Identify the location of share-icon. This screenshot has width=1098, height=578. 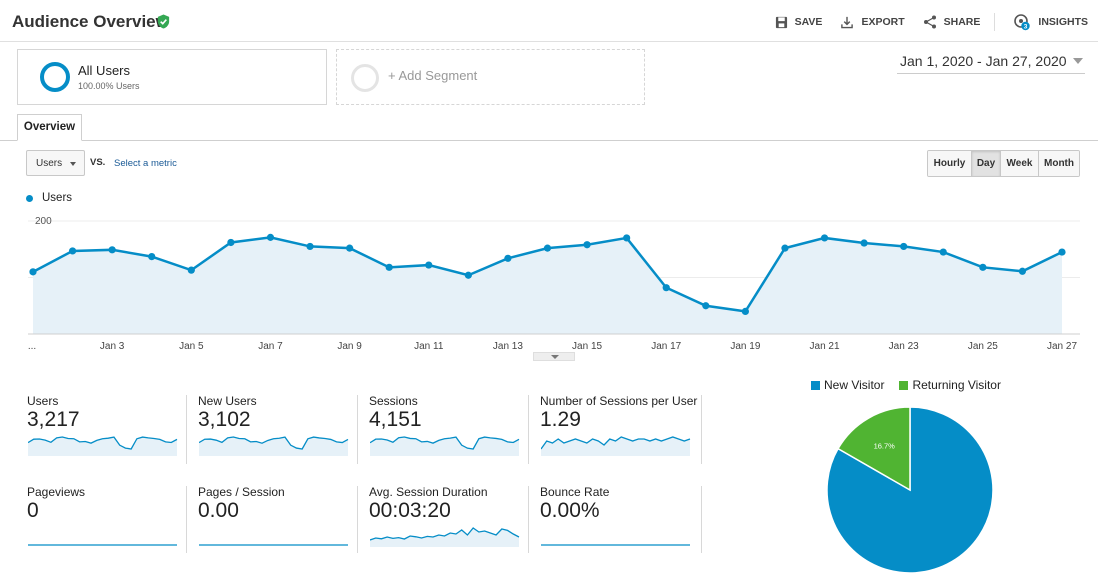
(929, 22).